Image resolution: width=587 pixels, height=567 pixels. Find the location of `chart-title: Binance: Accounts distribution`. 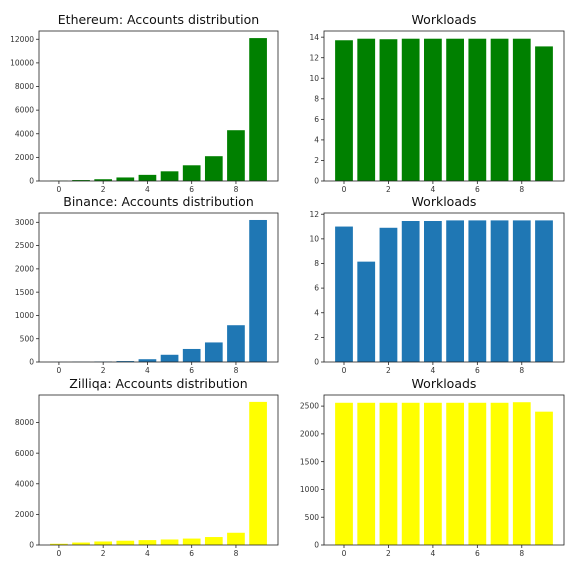

chart-title: Binance: Accounts distribution is located at coordinates (158, 201).